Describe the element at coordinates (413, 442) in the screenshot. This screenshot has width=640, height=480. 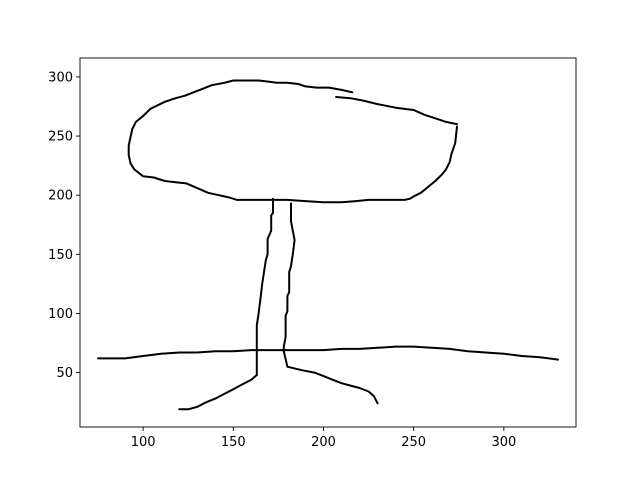
I see `x-tick-label: 250` at that location.